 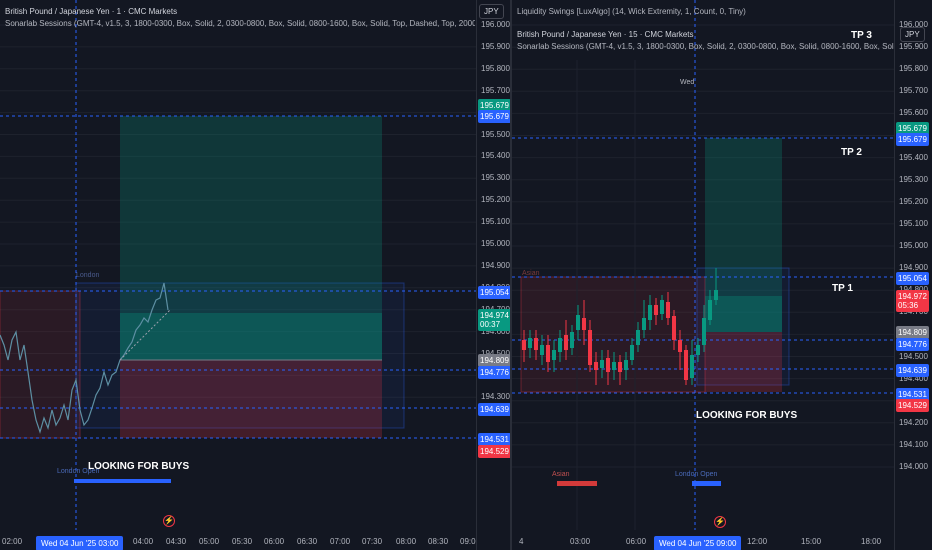 I want to click on left-price-label: 195.800, so click(x=495, y=68).